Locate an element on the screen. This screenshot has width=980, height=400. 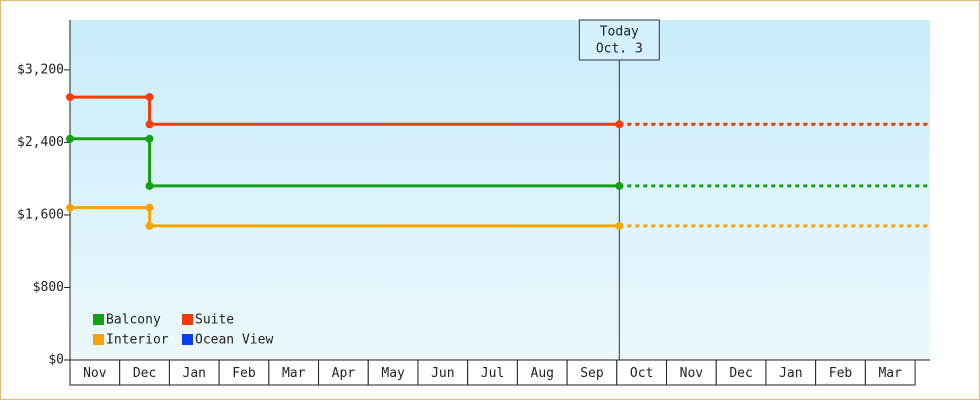
y-tick-label: $3,200 is located at coordinates (40, 69).